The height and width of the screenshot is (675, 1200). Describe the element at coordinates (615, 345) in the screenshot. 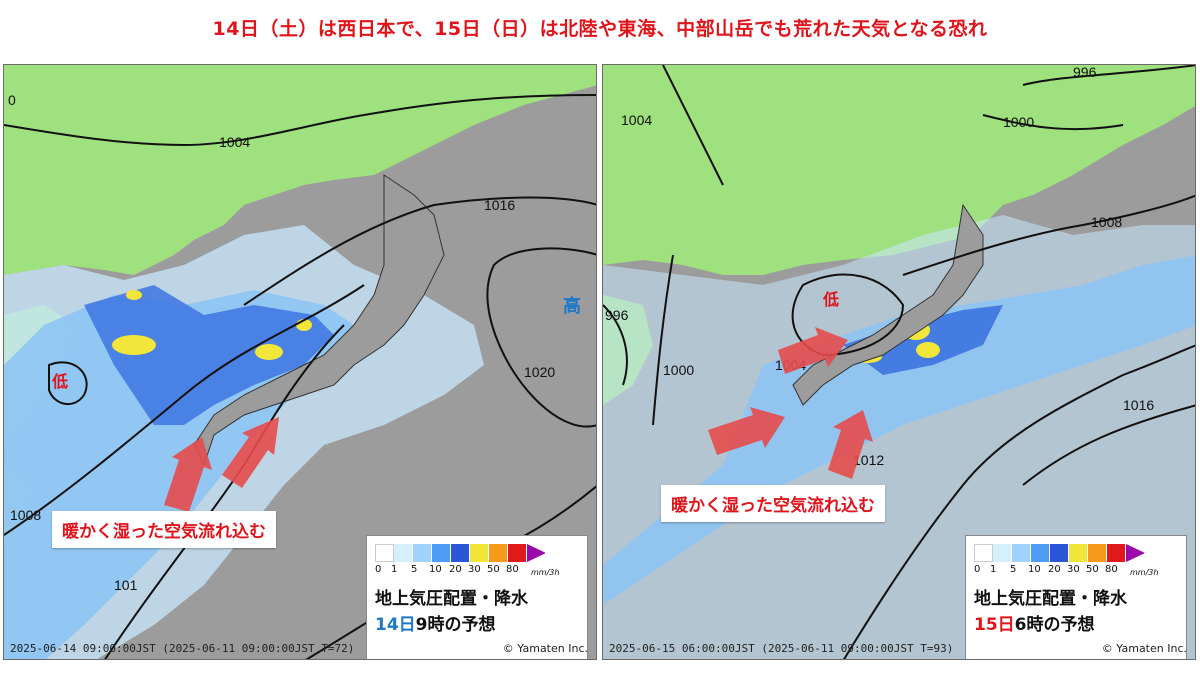

I see `isobar-996-left` at that location.